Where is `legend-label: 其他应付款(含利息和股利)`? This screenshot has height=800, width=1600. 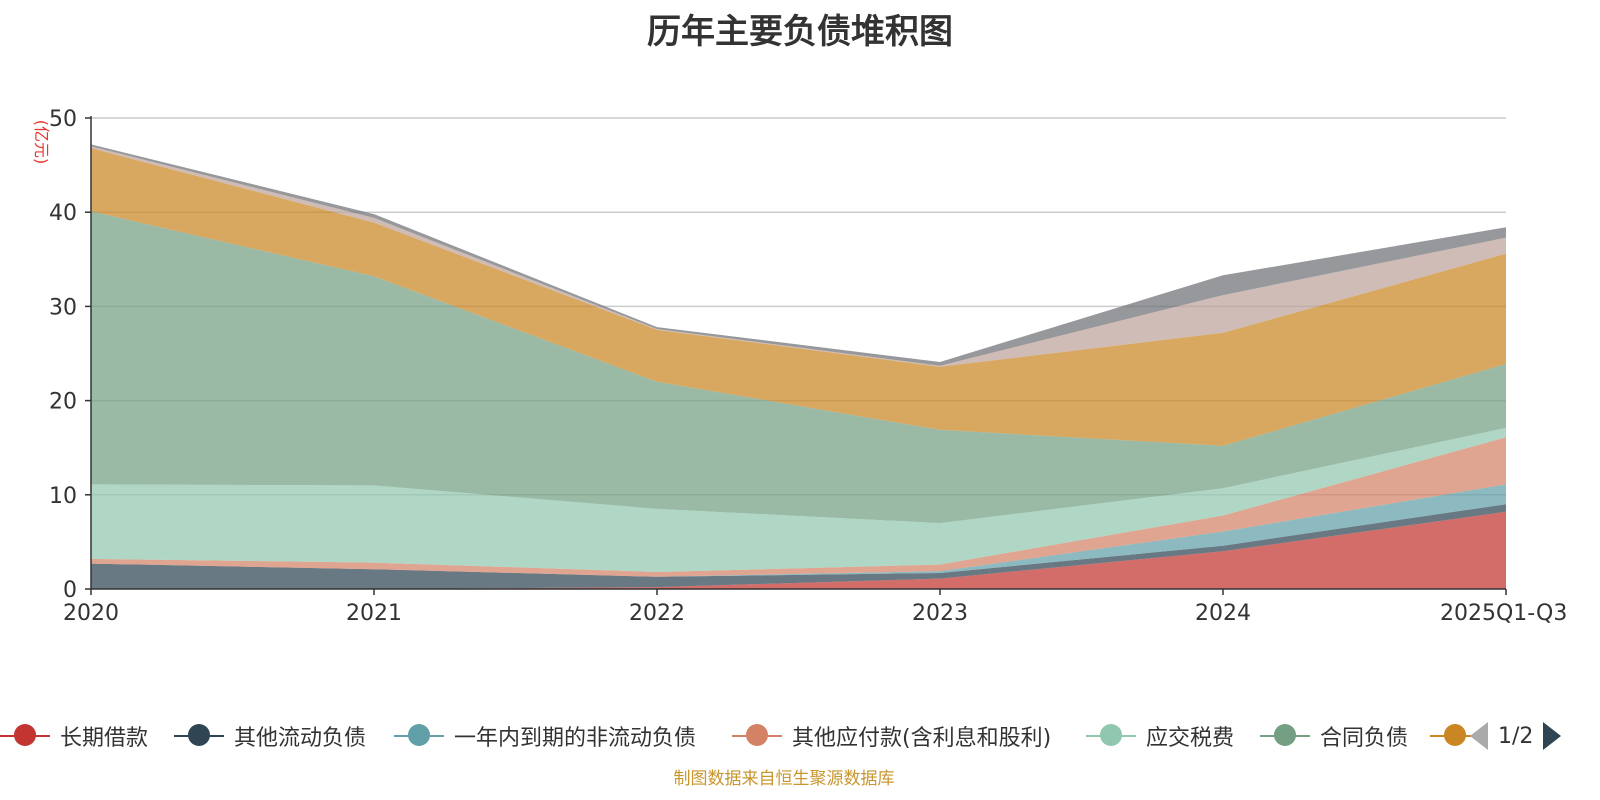 legend-label: 其他应付款(含利息和股利) is located at coordinates (922, 738).